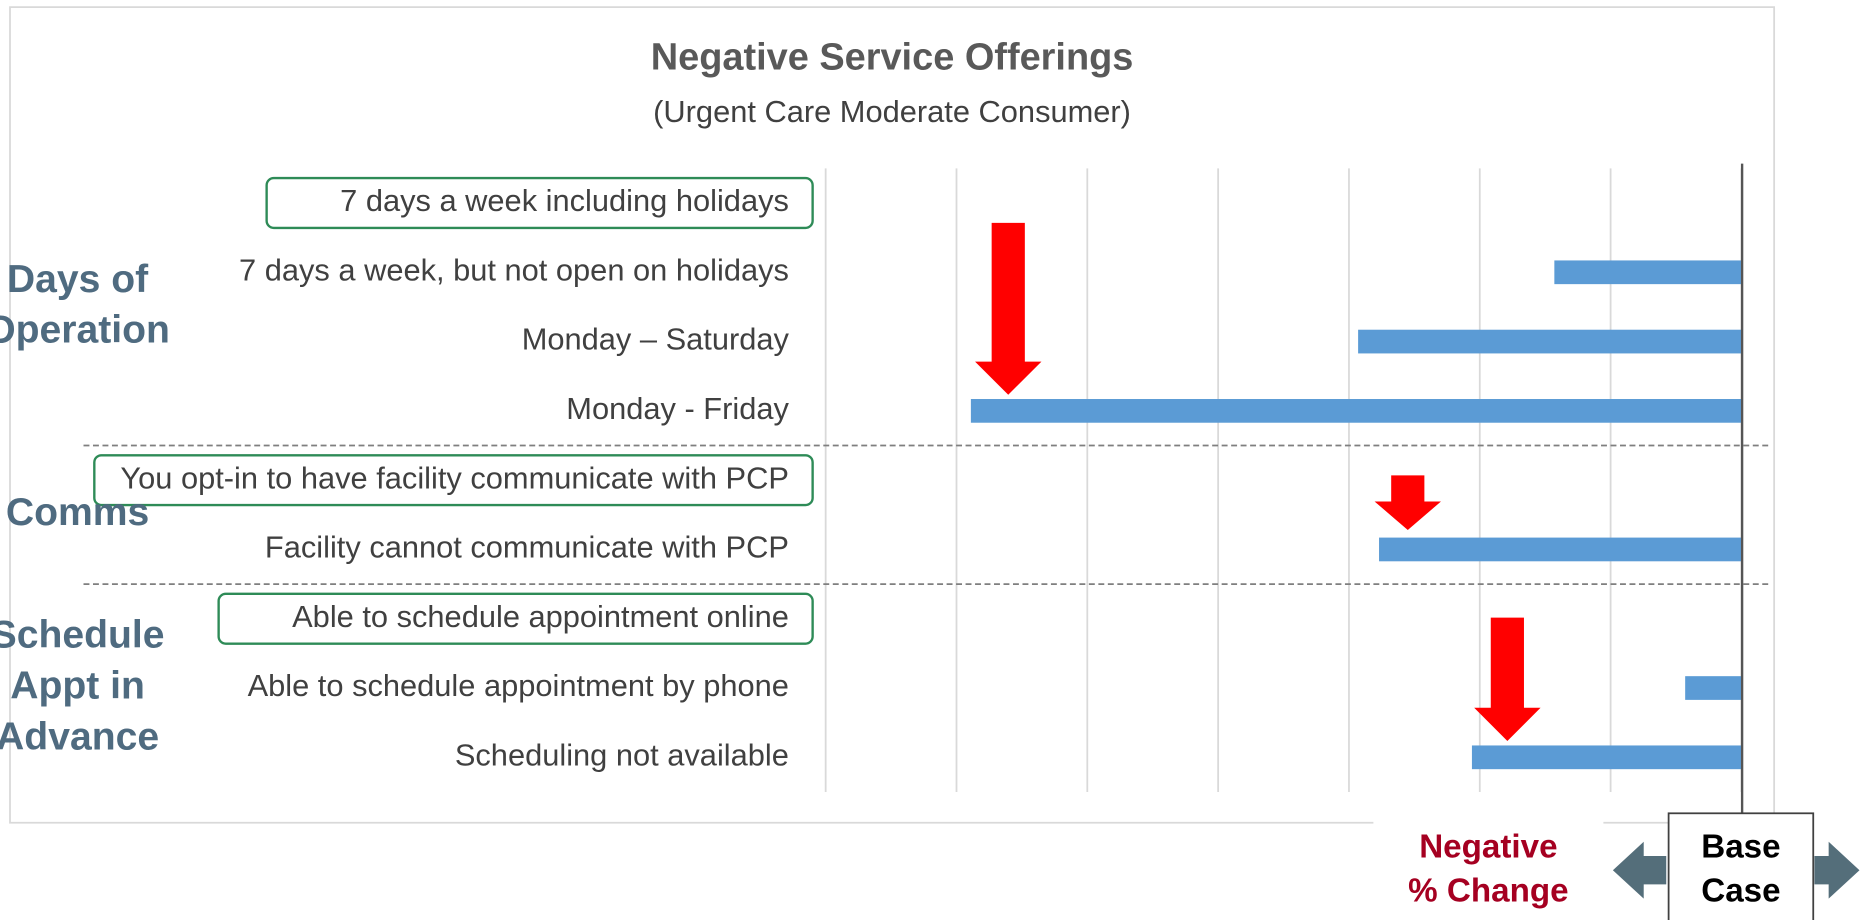 The width and height of the screenshot is (1860, 920). Describe the element at coordinates (514, 269) in the screenshot. I see `category-label: 7 days a week, but not open on holidays` at that location.